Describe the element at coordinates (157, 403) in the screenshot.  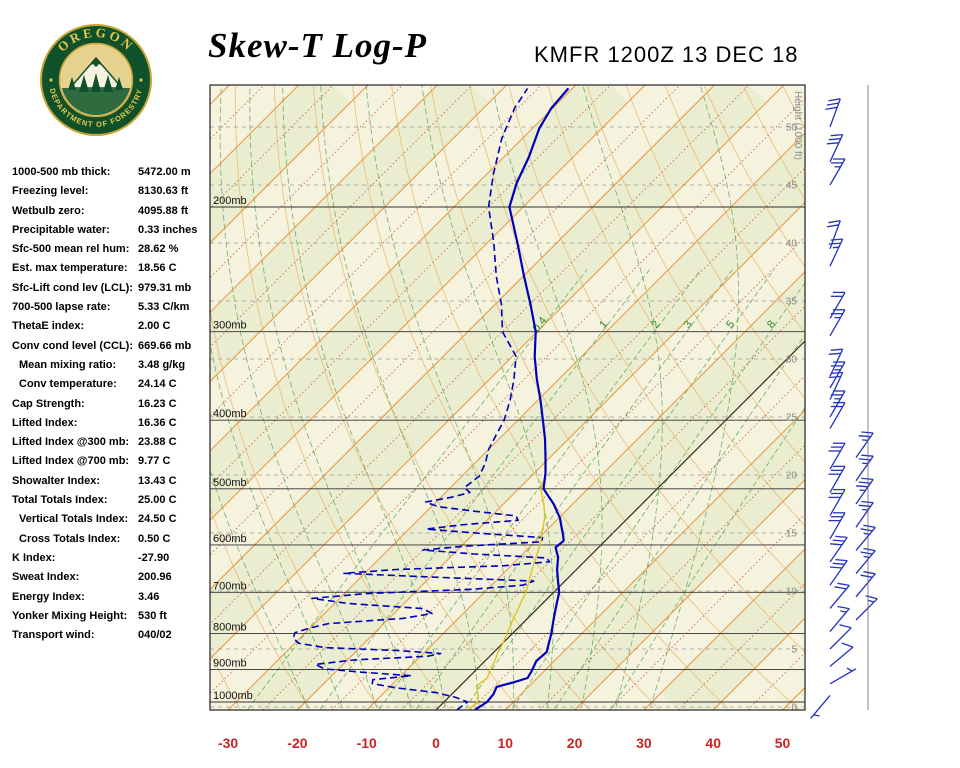
I see `index-value: 16.23 C` at that location.